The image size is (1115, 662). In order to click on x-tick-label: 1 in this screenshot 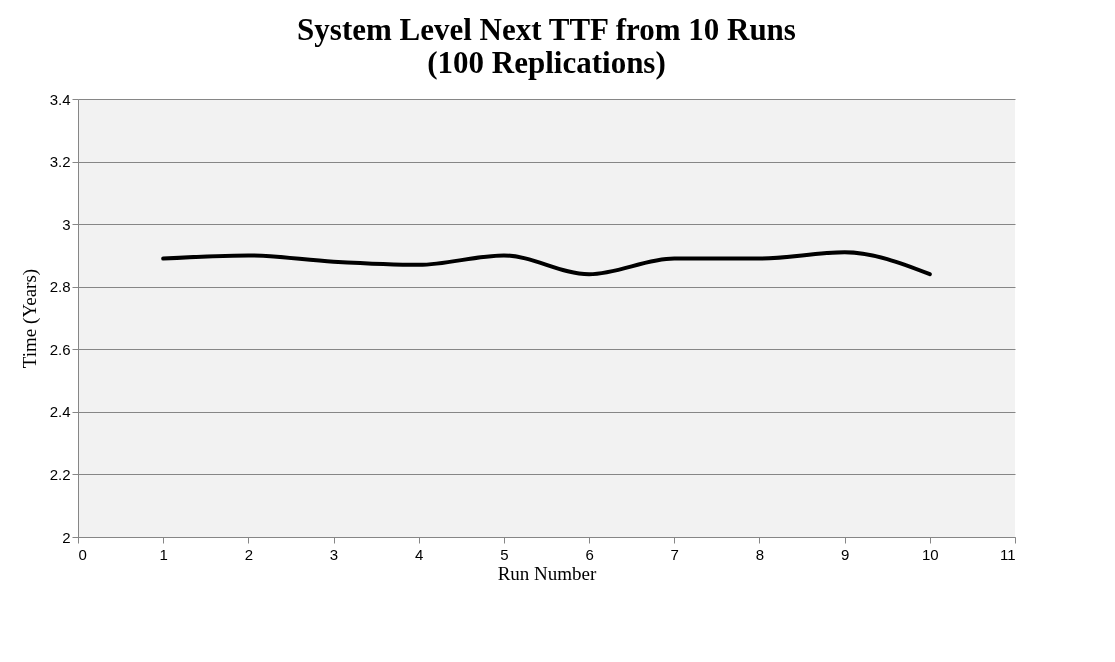, I will do `click(163, 554)`.